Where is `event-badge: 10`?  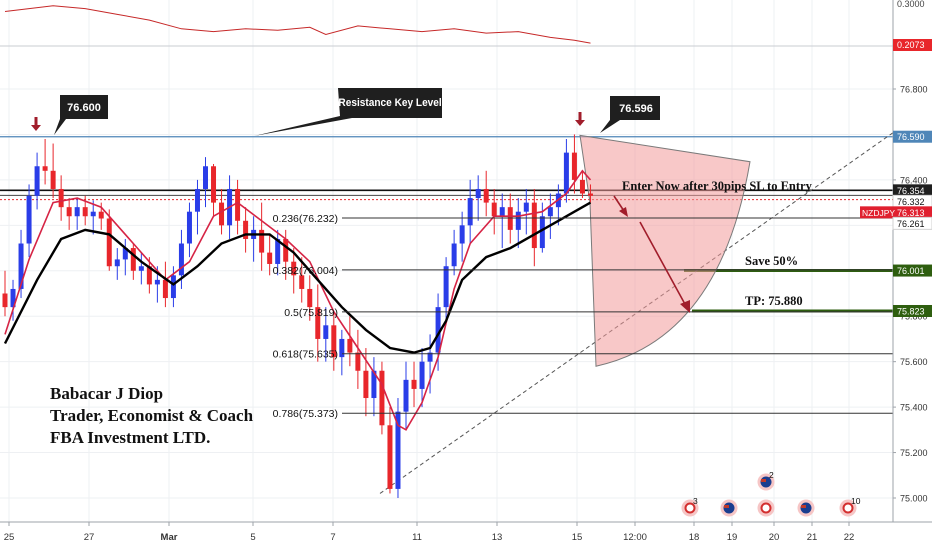 event-badge: 10 is located at coordinates (850, 506).